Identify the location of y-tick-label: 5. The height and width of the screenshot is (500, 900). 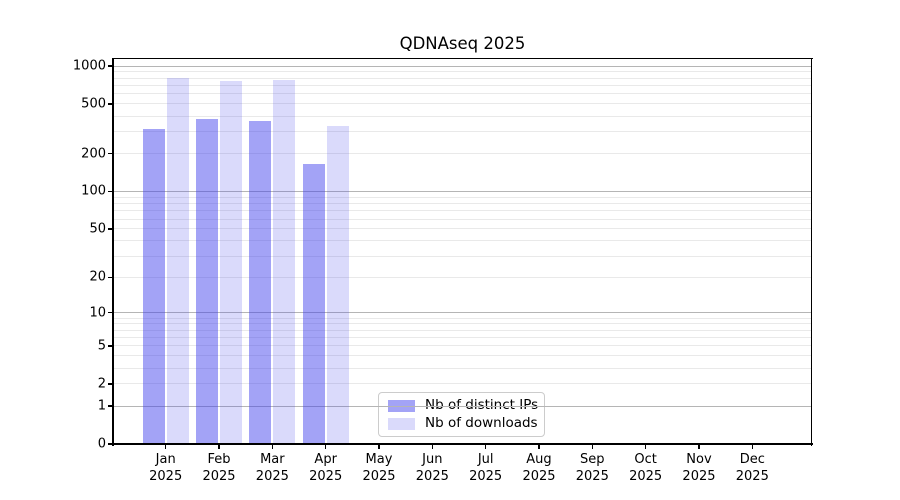
(101, 346).